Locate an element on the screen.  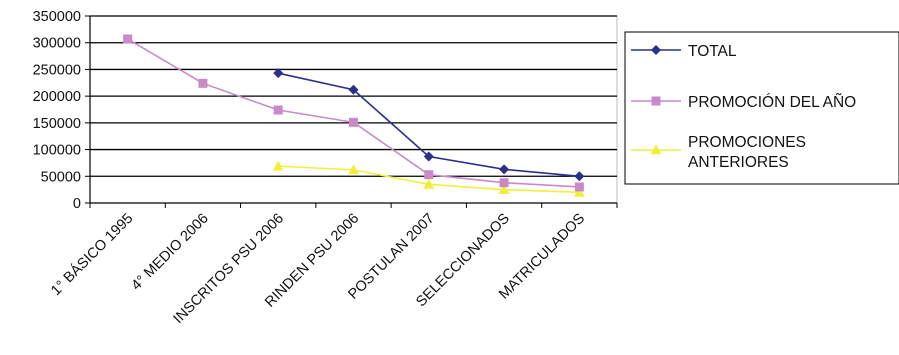
y-tick-label: 0 is located at coordinates (77, 204).